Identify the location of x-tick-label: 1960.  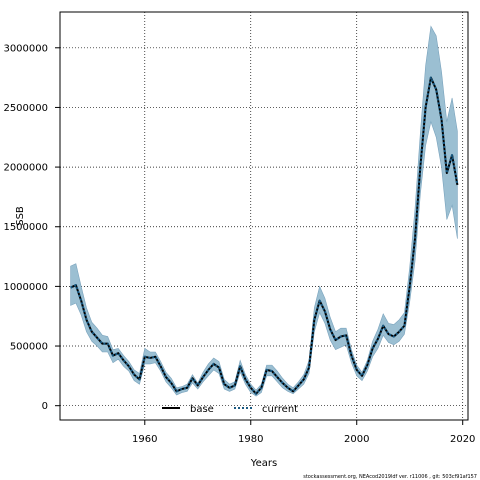
(144, 439).